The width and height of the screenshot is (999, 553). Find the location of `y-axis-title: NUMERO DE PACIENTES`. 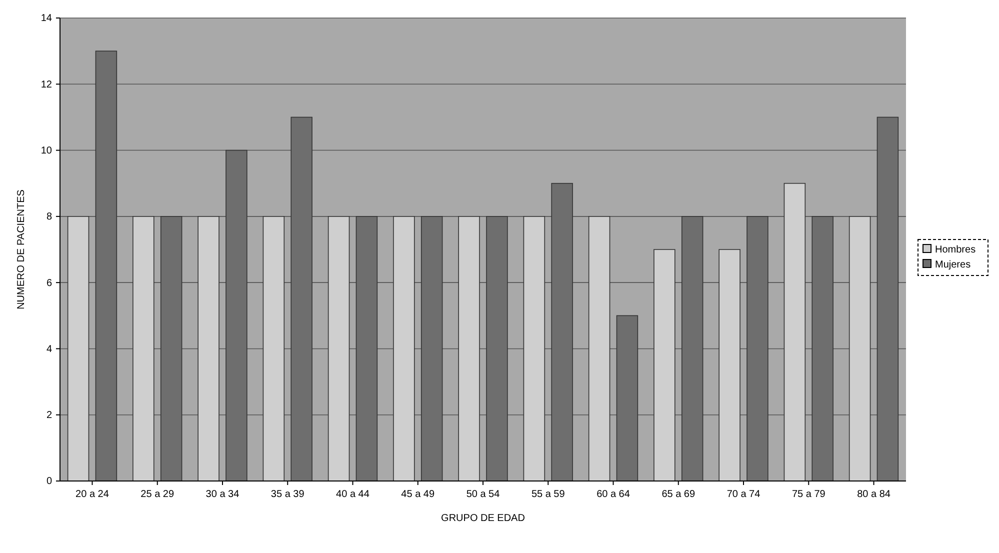

y-axis-title: NUMERO DE PACIENTES is located at coordinates (21, 249).